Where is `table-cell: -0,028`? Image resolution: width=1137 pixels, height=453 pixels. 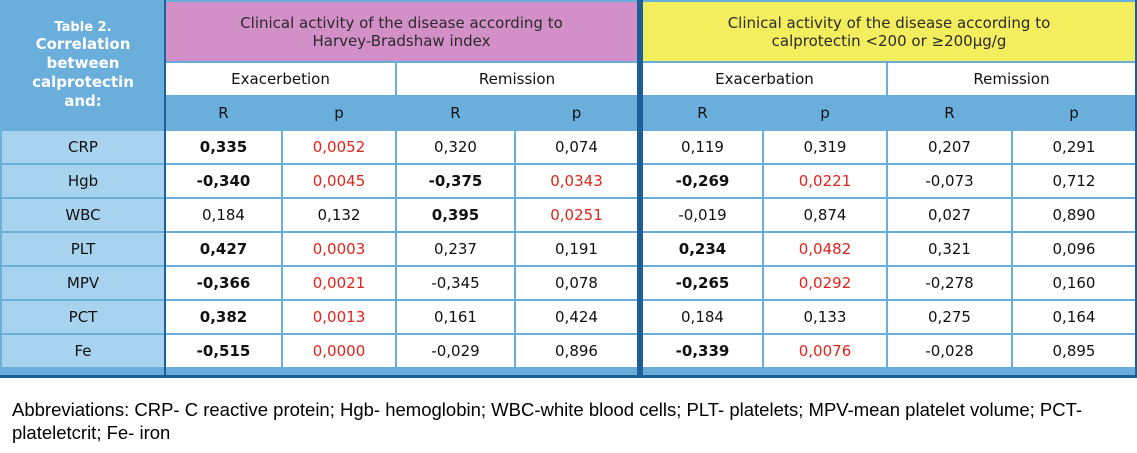
table-cell: -0,028 is located at coordinates (949, 351).